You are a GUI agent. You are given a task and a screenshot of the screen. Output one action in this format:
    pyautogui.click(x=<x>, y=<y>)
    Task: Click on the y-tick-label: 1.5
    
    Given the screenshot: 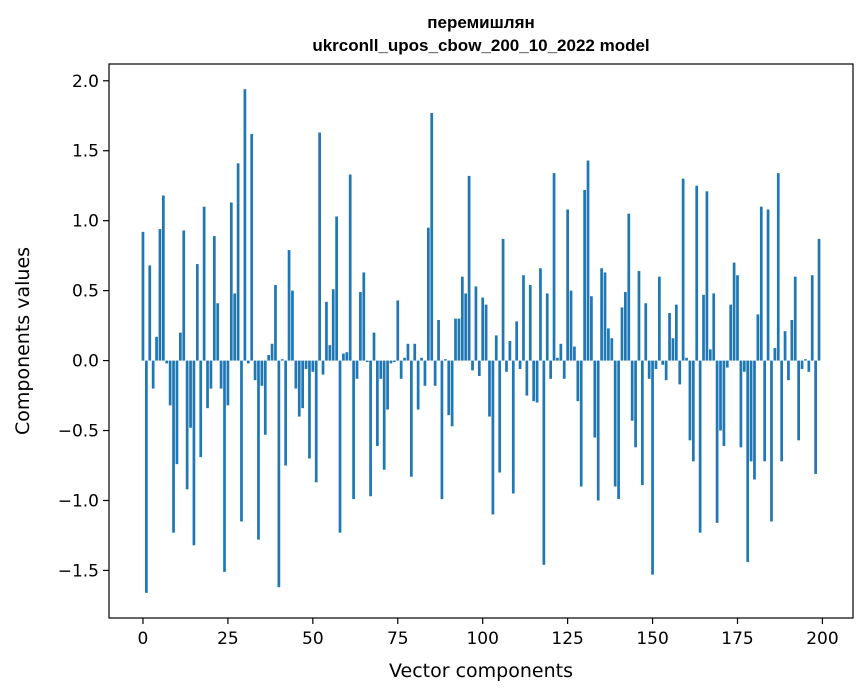 What is the action you would take?
    pyautogui.click(x=85, y=152)
    